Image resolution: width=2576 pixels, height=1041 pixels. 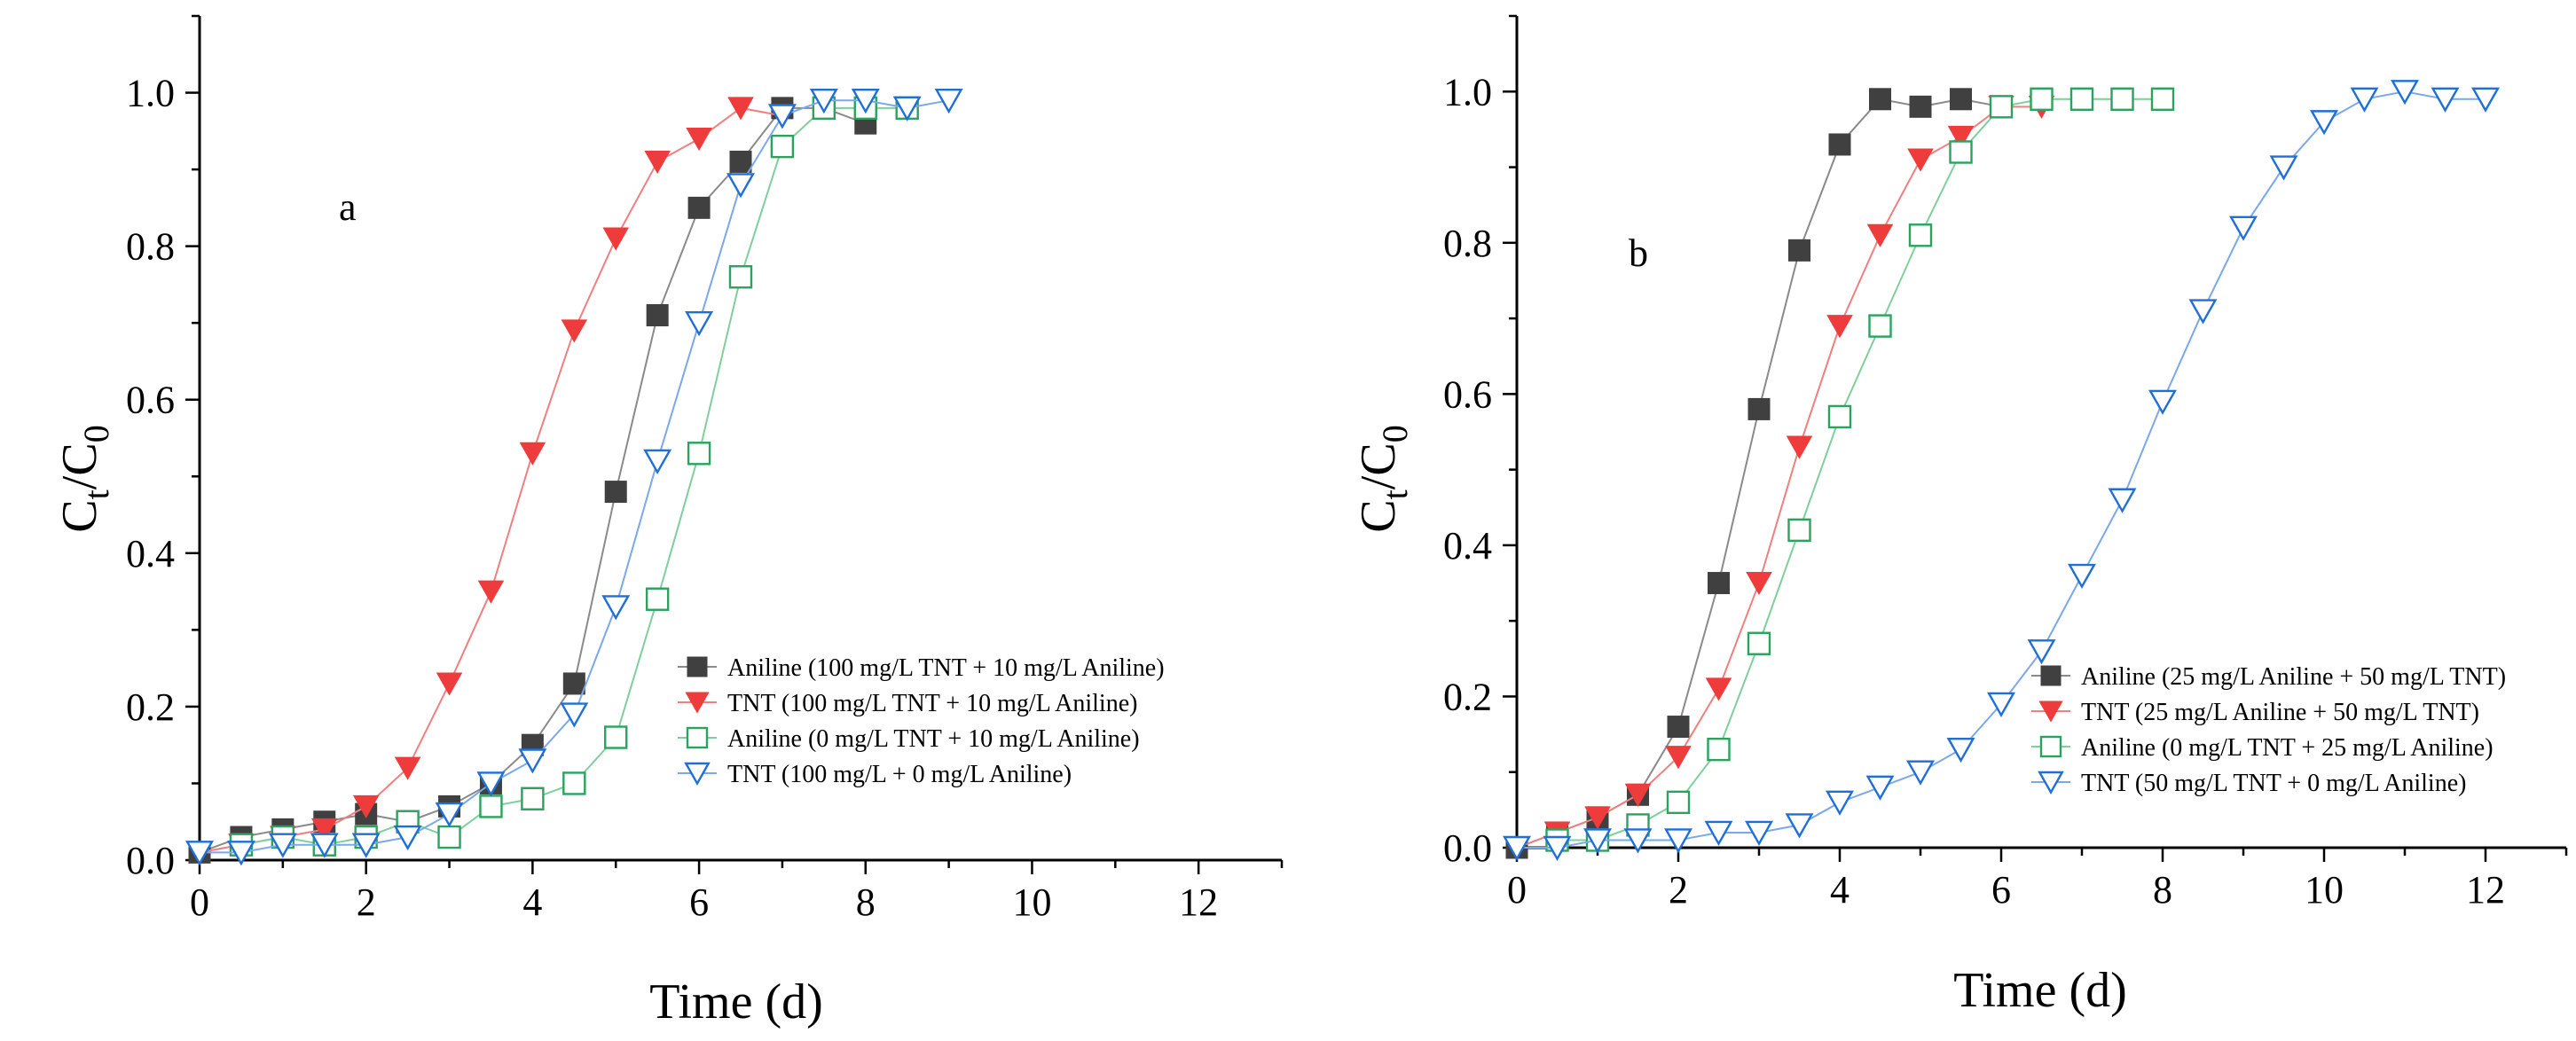 I want to click on legend-label: Aniline (25 mg/L Aniline + 50 mg/L TNT), so click(x=2293, y=677).